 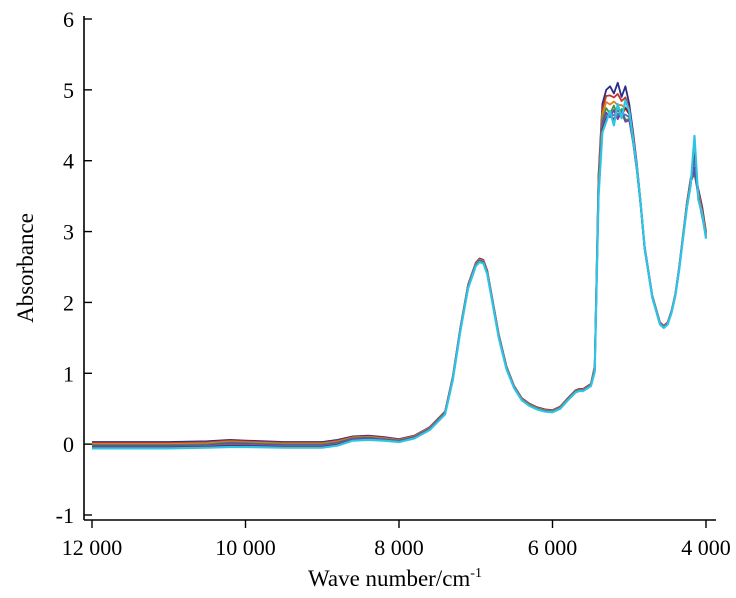 I want to click on x-axis-label-superscript: -1, so click(x=476, y=573).